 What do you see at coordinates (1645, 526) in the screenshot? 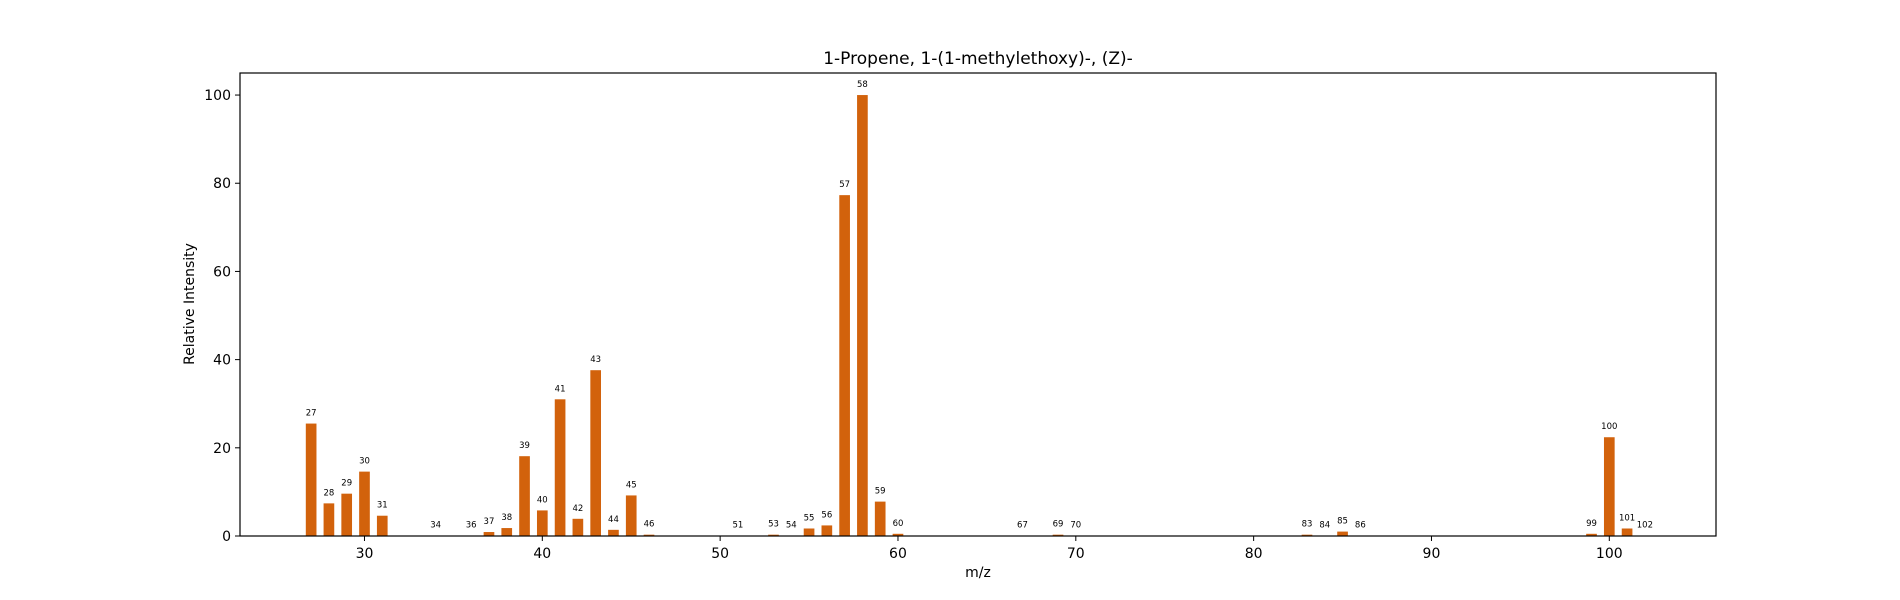
I see `bar-label-mz-102: 102` at bounding box center [1645, 526].